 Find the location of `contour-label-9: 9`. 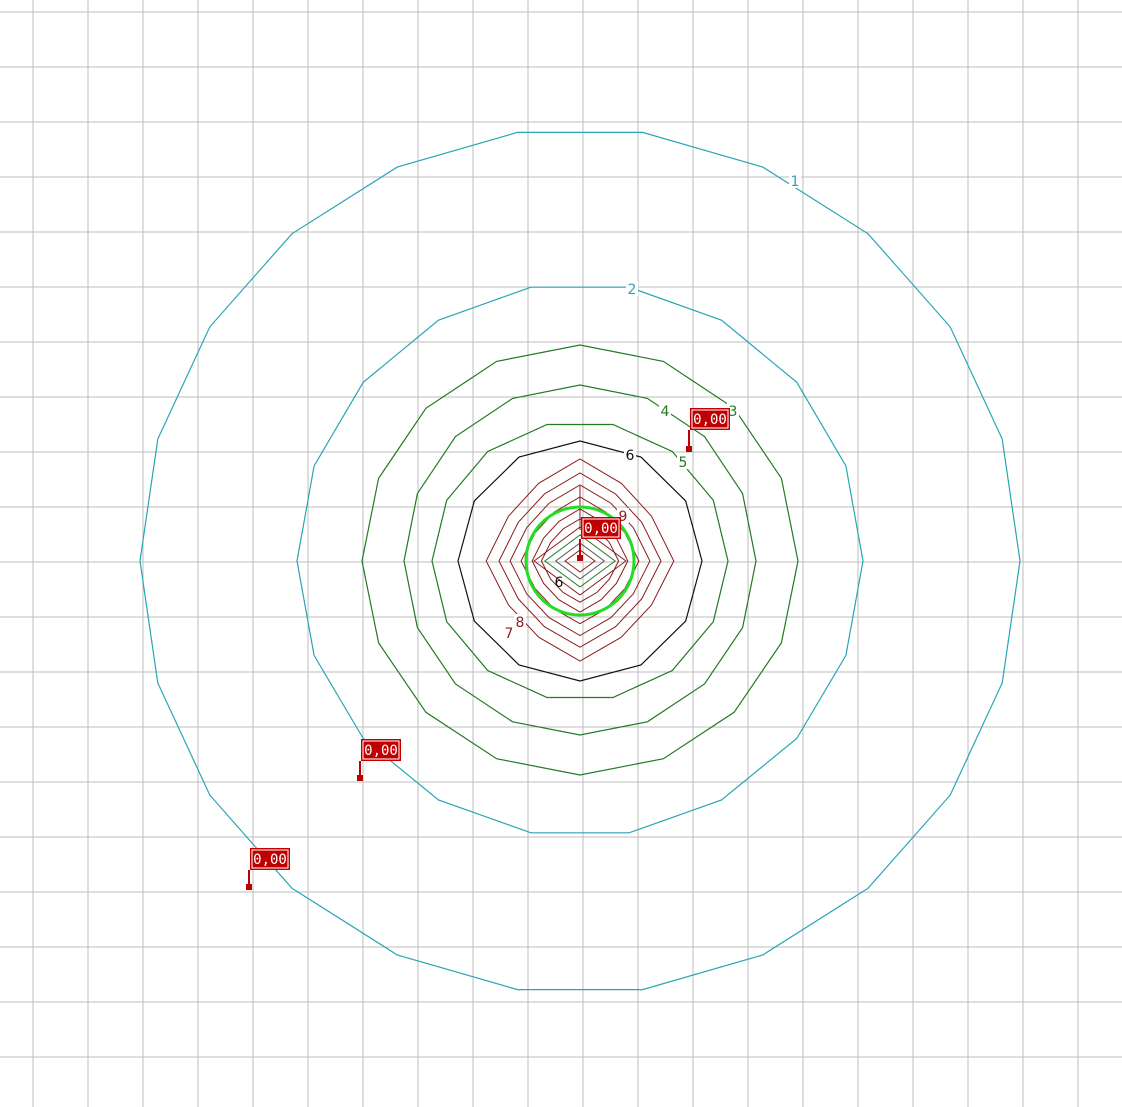

contour-label-9: 9 is located at coordinates (623, 517).